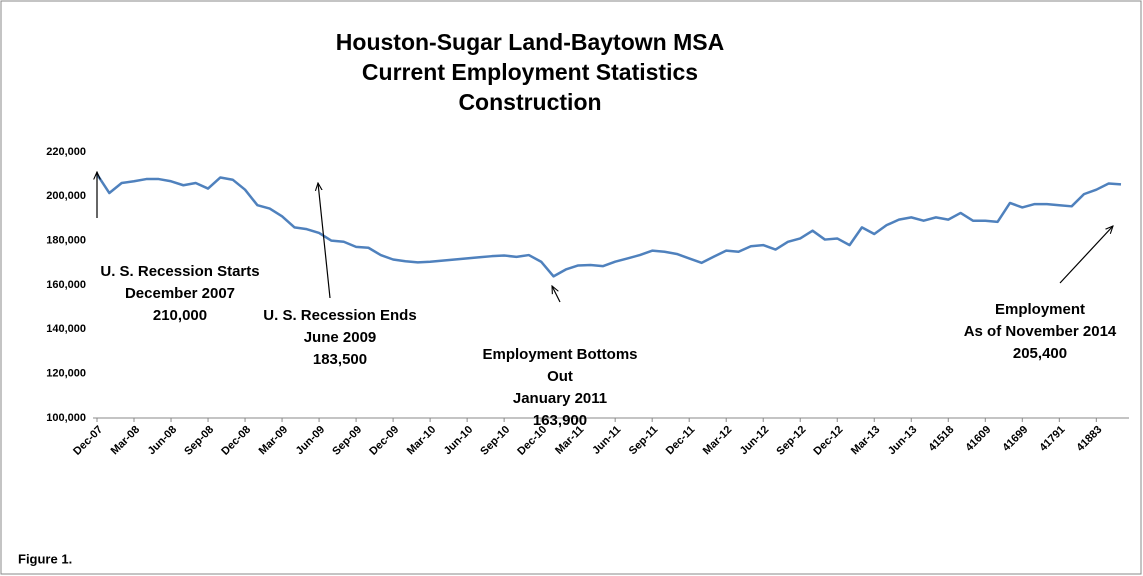  What do you see at coordinates (530, 72) in the screenshot?
I see `chart-title: Current Employment Statistics` at bounding box center [530, 72].